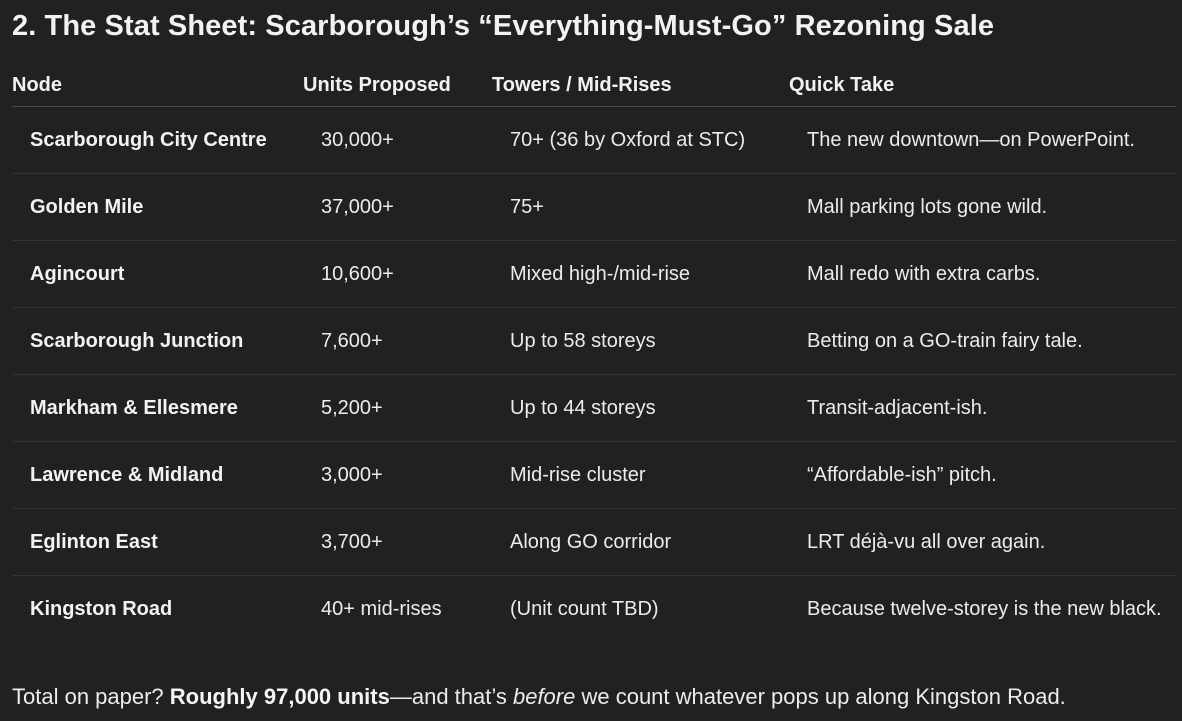  What do you see at coordinates (640, 207) in the screenshot?
I see `cell-towers-mid-rises: 75+` at bounding box center [640, 207].